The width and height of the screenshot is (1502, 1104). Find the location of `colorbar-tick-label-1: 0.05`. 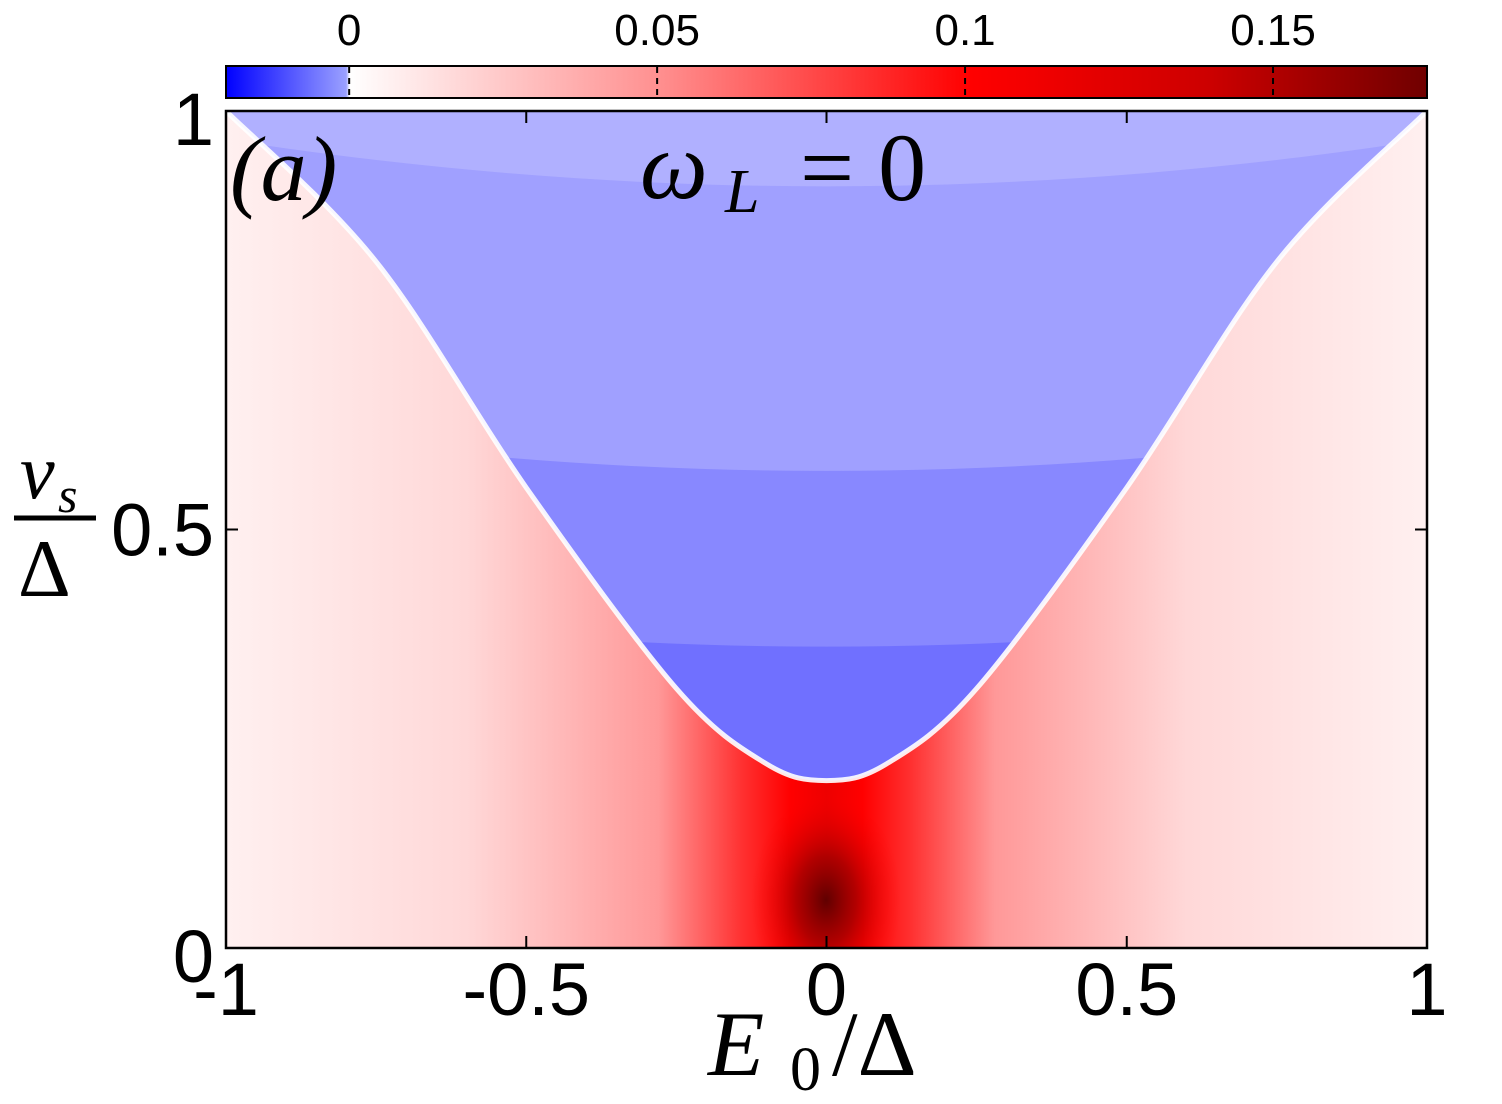

colorbar-tick-label-1: 0.05 is located at coordinates (657, 30).